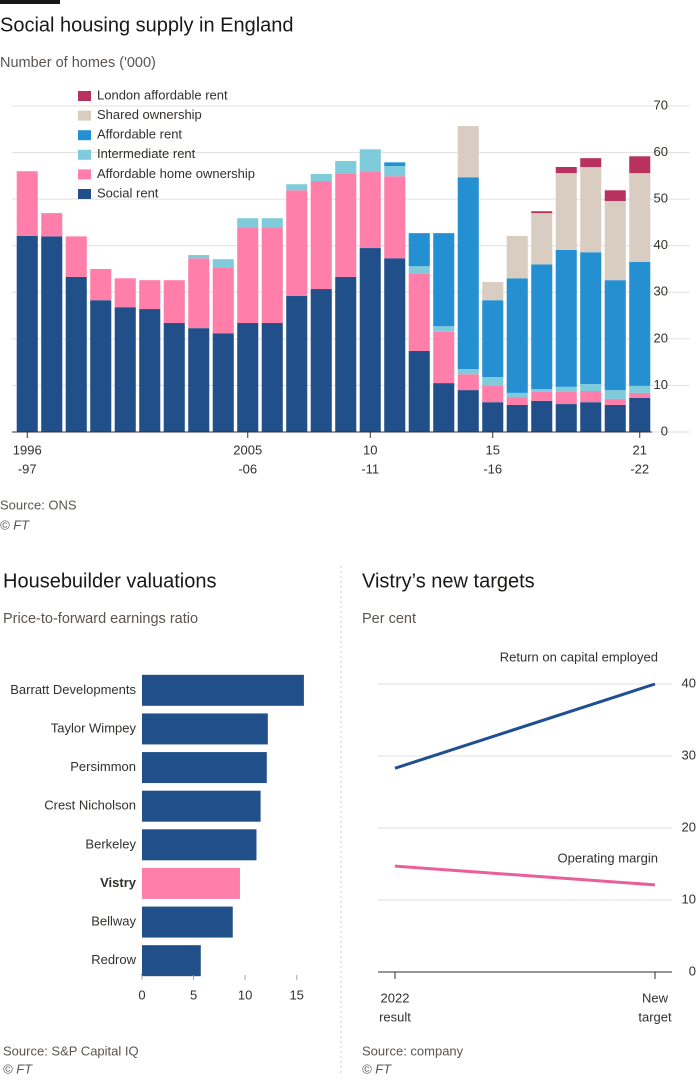 The image size is (700, 1080). I want to click on chart-title: Housebuilder valuations, so click(109, 581).